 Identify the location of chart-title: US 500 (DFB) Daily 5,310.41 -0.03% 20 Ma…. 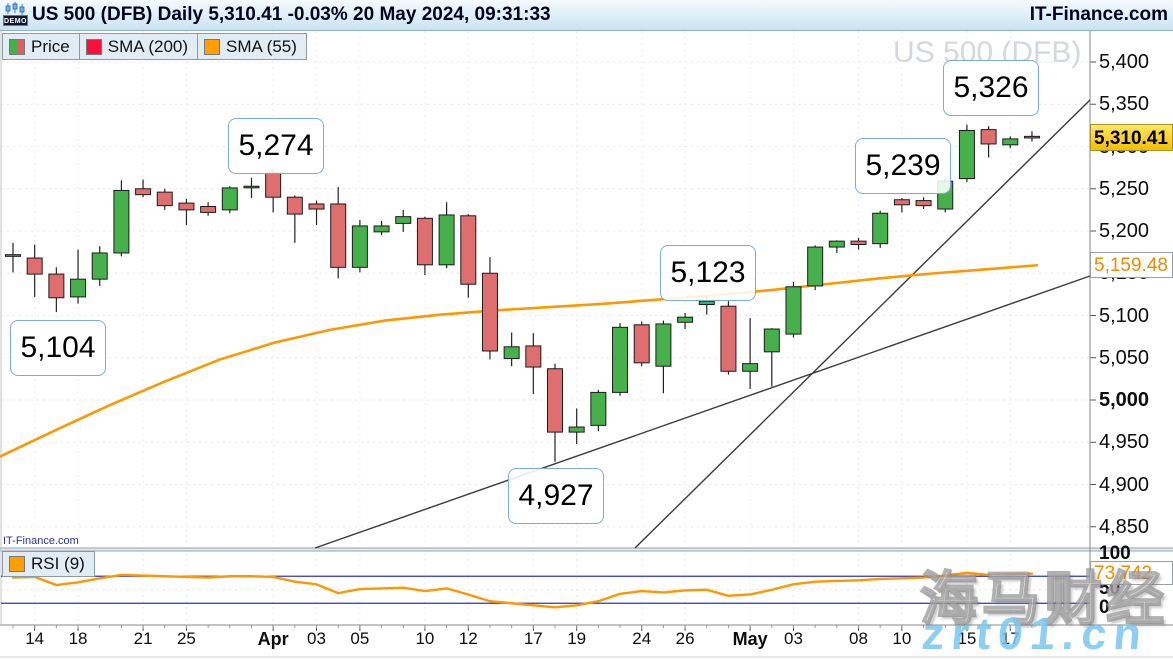
(291, 14).